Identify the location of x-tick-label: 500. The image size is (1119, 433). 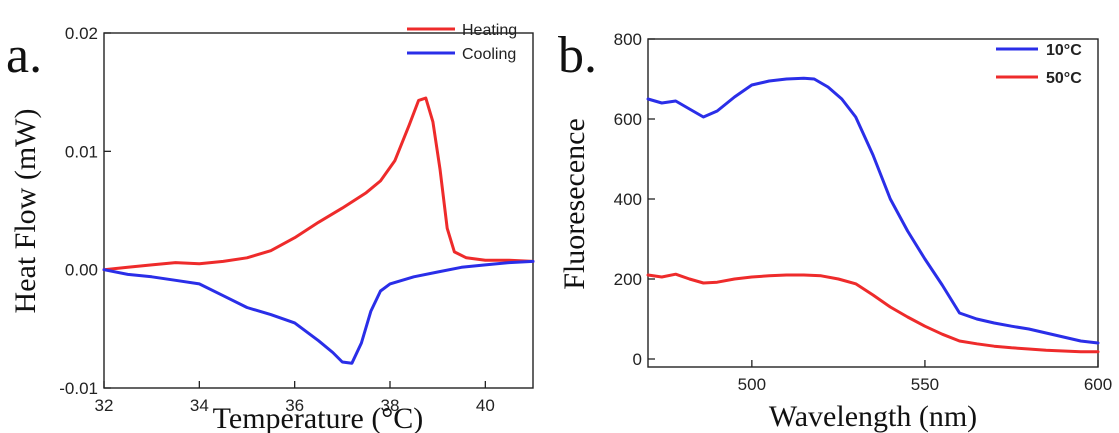
(752, 384).